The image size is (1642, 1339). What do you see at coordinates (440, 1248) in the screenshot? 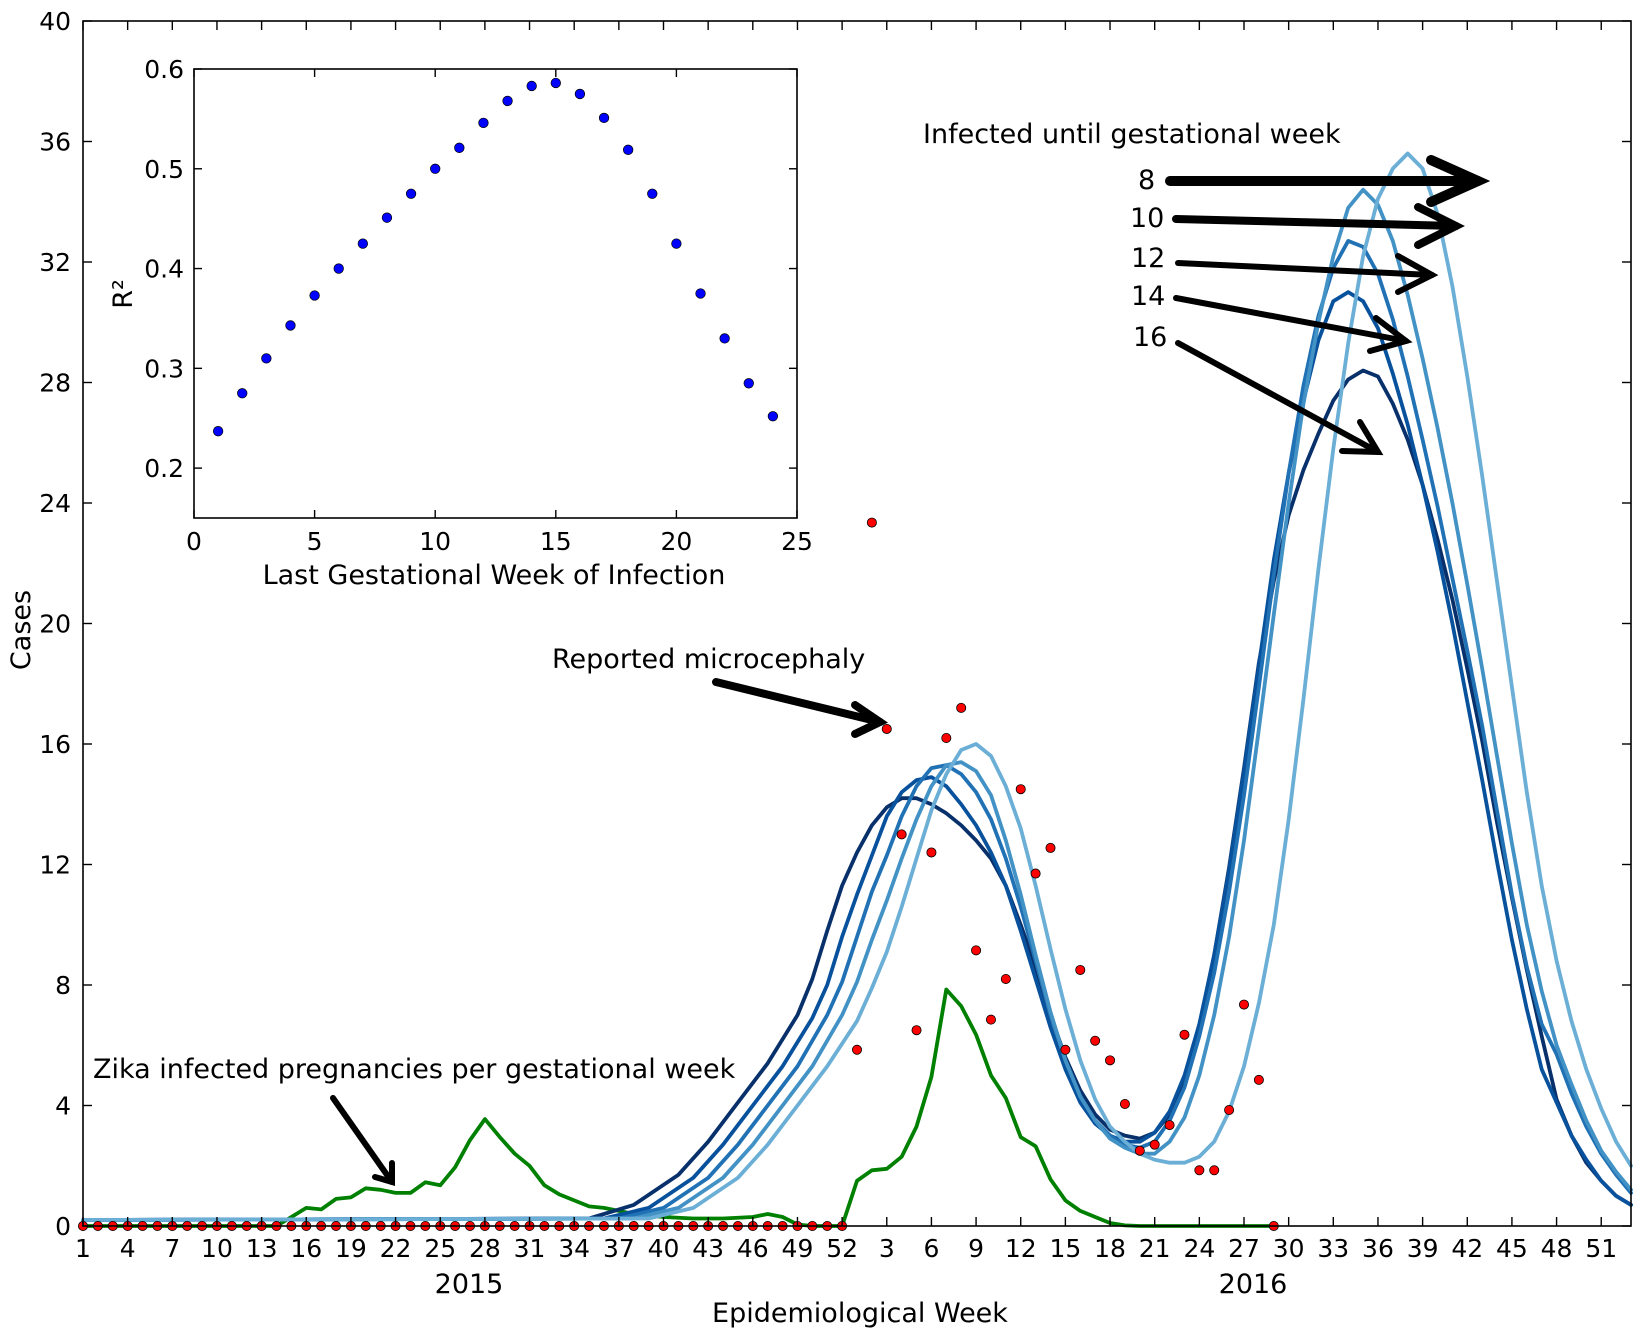
I see `main-x-tick-label: 25` at bounding box center [440, 1248].